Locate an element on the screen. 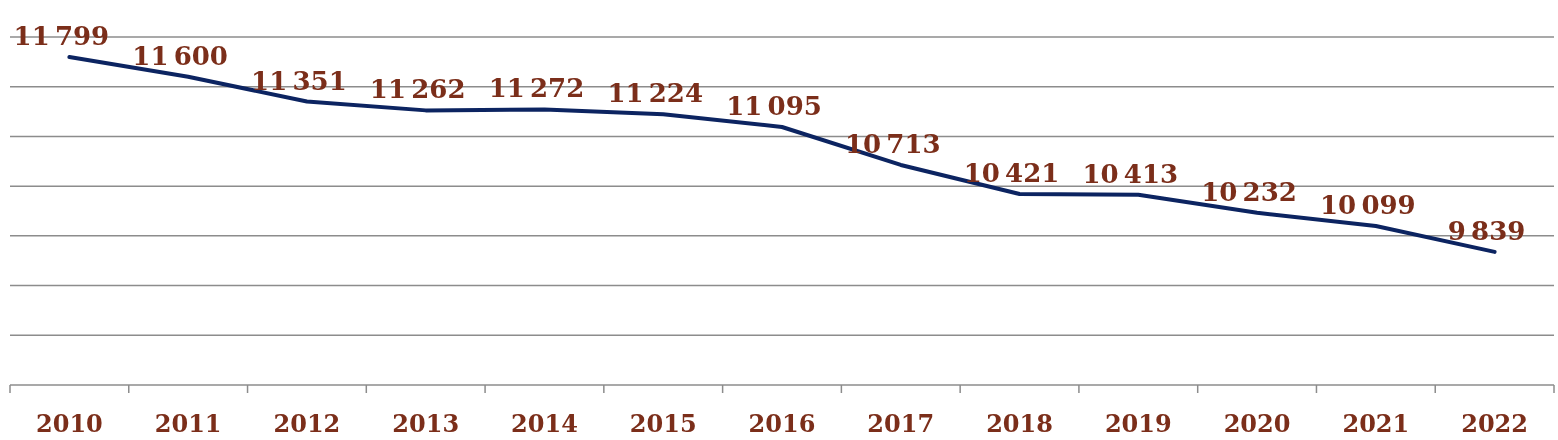  x-tick-label: 2015 is located at coordinates (663, 423).